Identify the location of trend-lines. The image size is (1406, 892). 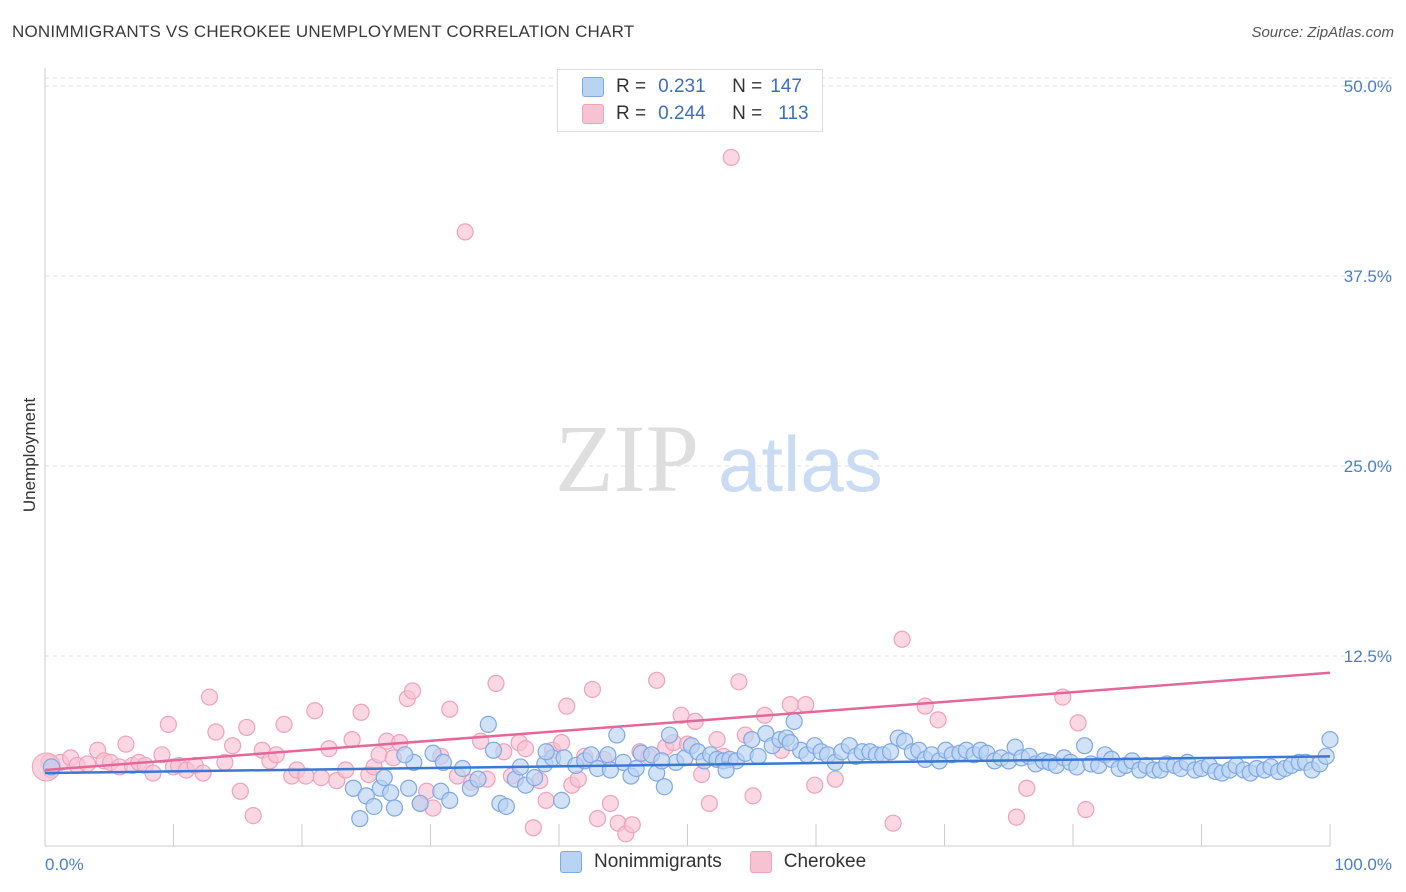
(687, 723).